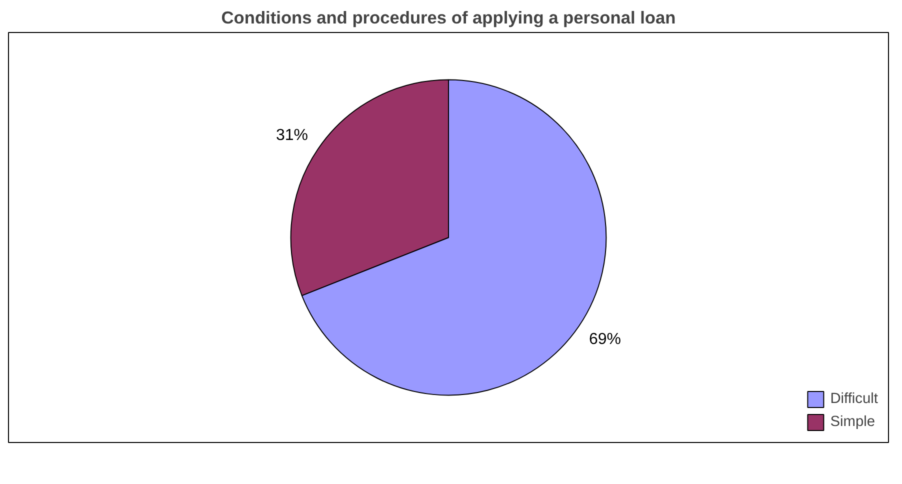  I want to click on data-label: 69%, so click(605, 339).